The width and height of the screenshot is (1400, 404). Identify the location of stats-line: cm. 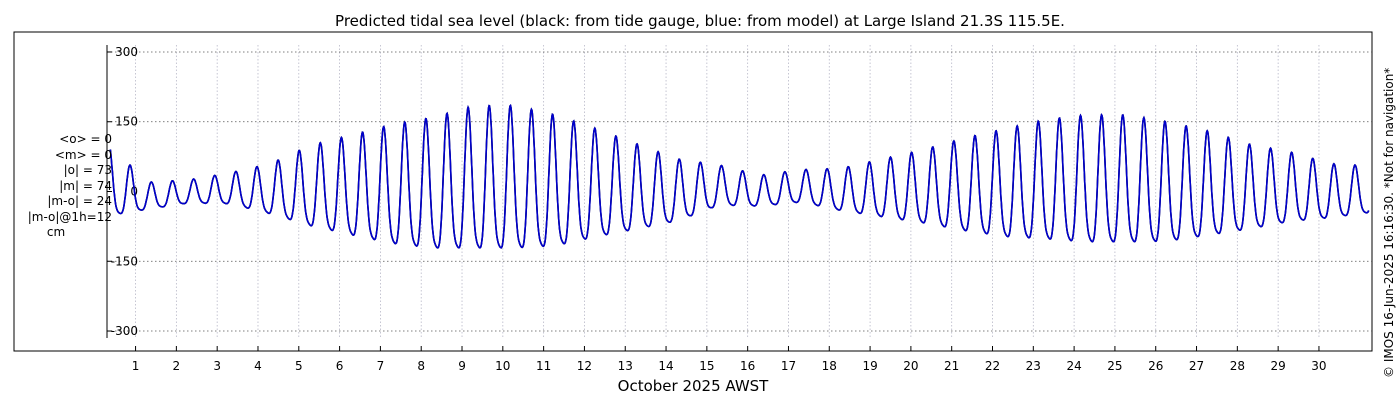
(56, 232).